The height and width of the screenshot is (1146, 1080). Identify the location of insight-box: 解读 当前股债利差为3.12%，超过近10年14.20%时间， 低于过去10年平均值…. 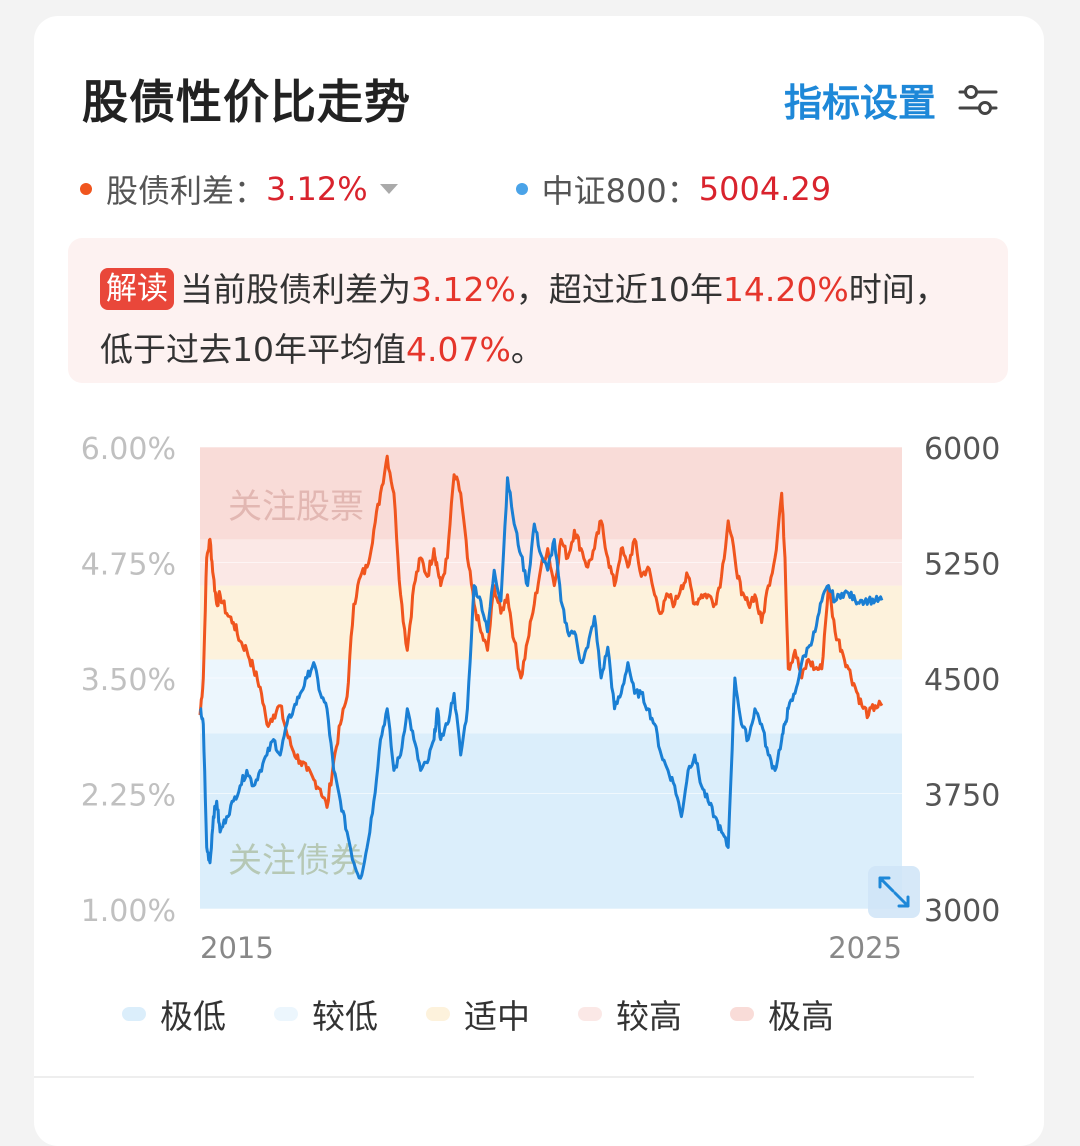
(538, 310).